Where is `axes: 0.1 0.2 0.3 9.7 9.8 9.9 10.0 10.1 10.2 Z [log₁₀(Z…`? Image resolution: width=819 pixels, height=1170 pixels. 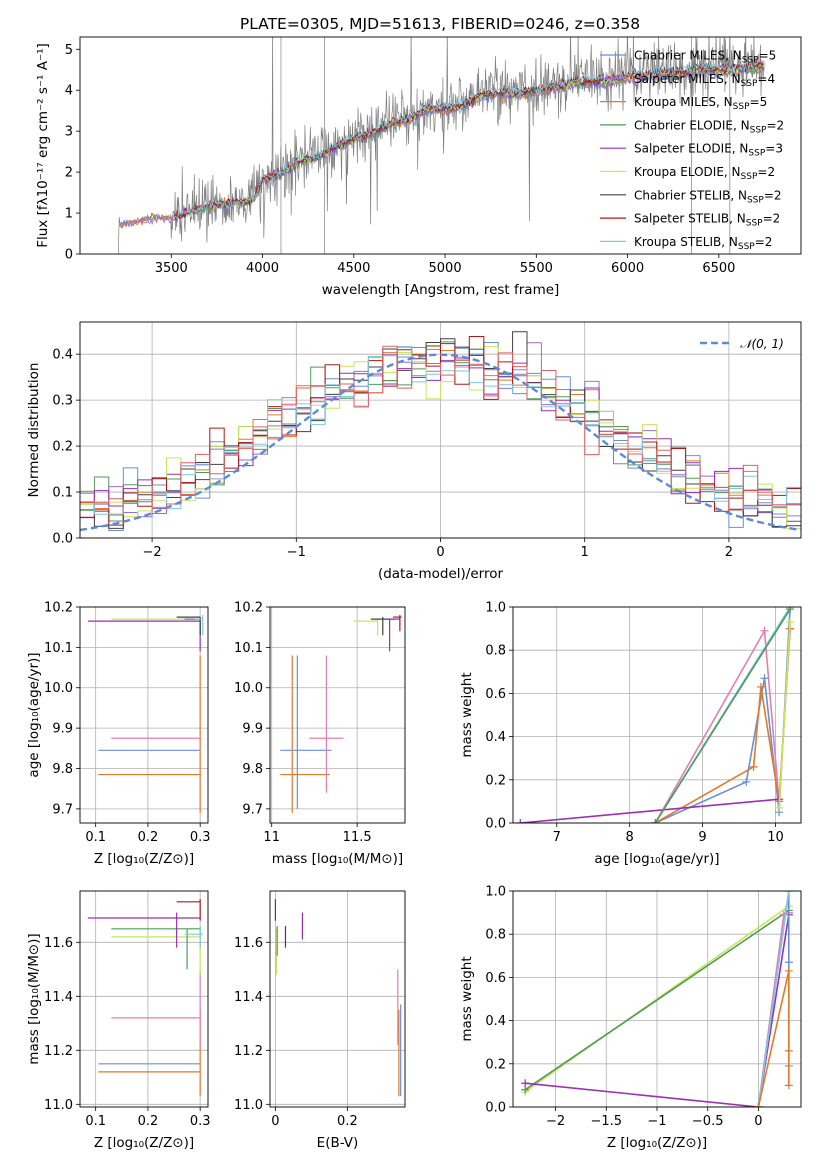 axes: 0.1 0.2 0.3 9.7 9.8 9.9 10.0 10.1 10.2 Z [log₁₀(Z… is located at coordinates (118, 734).